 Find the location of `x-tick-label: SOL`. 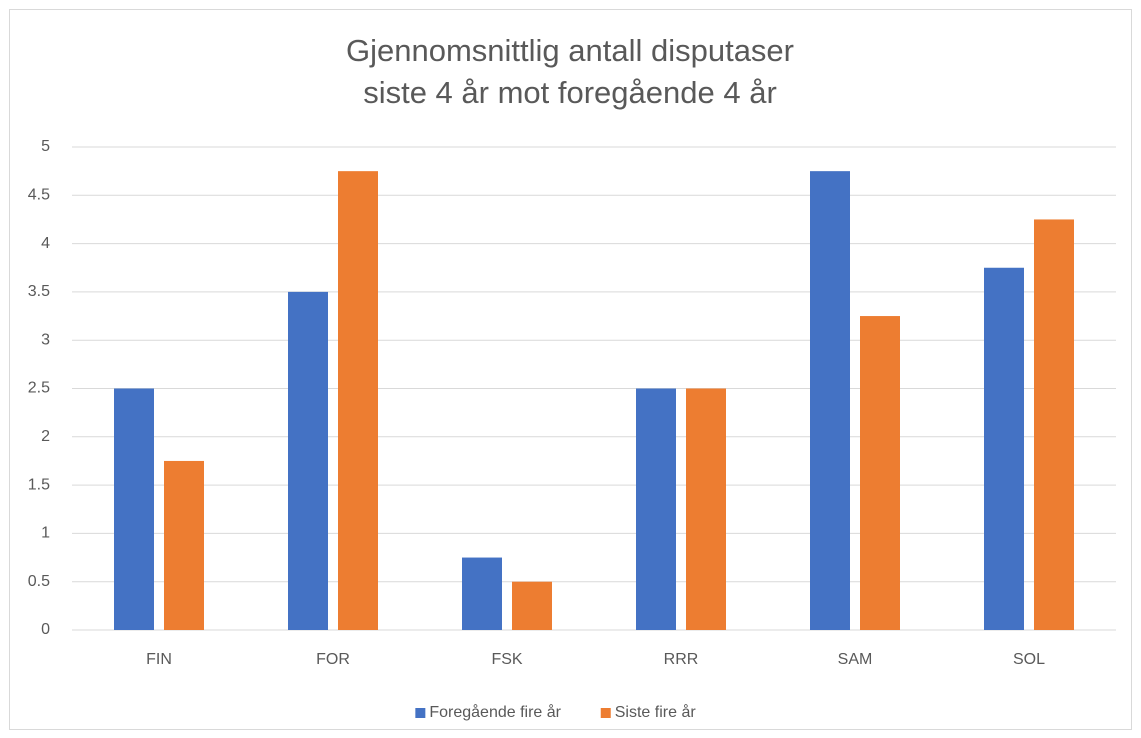

x-tick-label: SOL is located at coordinates (1029, 659).